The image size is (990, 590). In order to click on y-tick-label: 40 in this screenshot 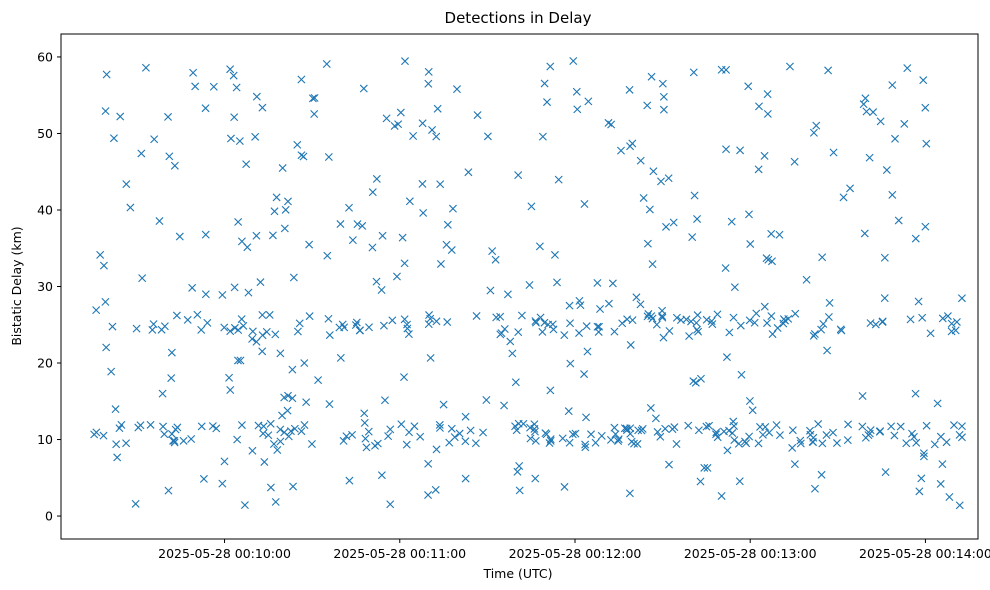, I will do `click(45, 209)`.